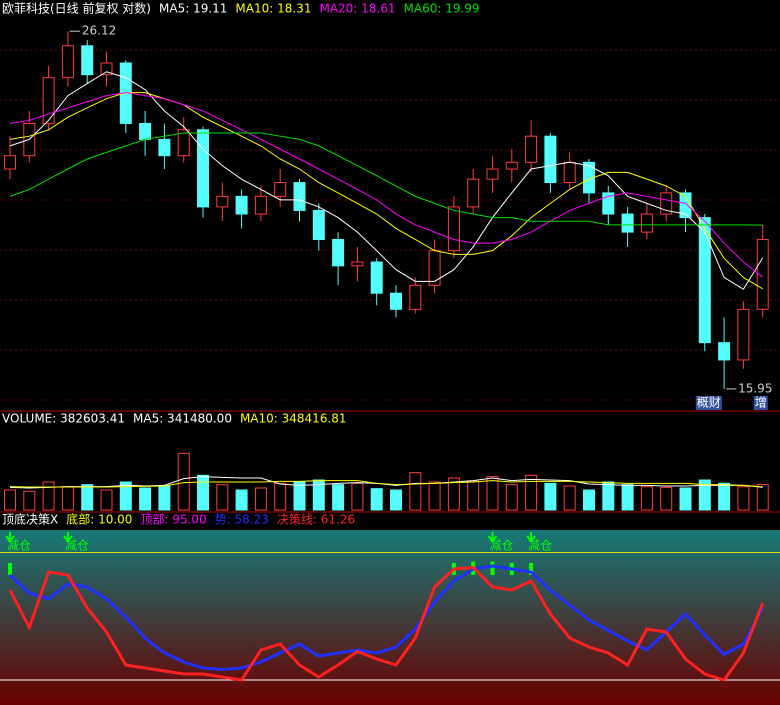  I want to click on legend-entry: MA20: 18.61, so click(357, 9).